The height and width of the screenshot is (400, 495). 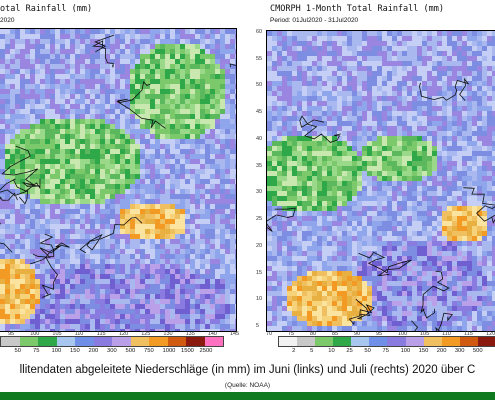 What do you see at coordinates (46, 9) in the screenshot?
I see `june-map-title: otal Rainfall (mm)` at bounding box center [46, 9].